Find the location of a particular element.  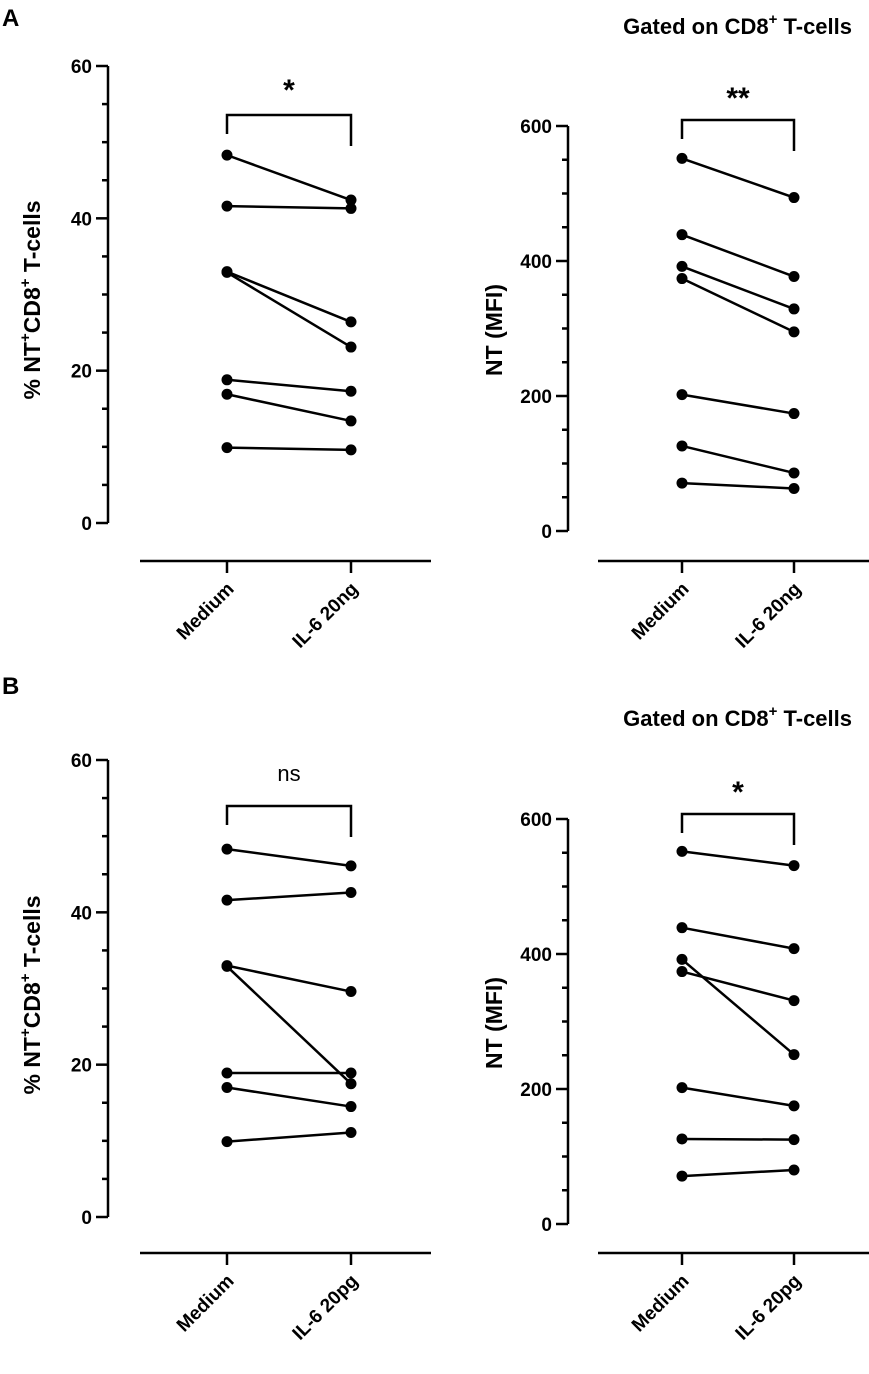

panel-label-b: B is located at coordinates (10, 686).